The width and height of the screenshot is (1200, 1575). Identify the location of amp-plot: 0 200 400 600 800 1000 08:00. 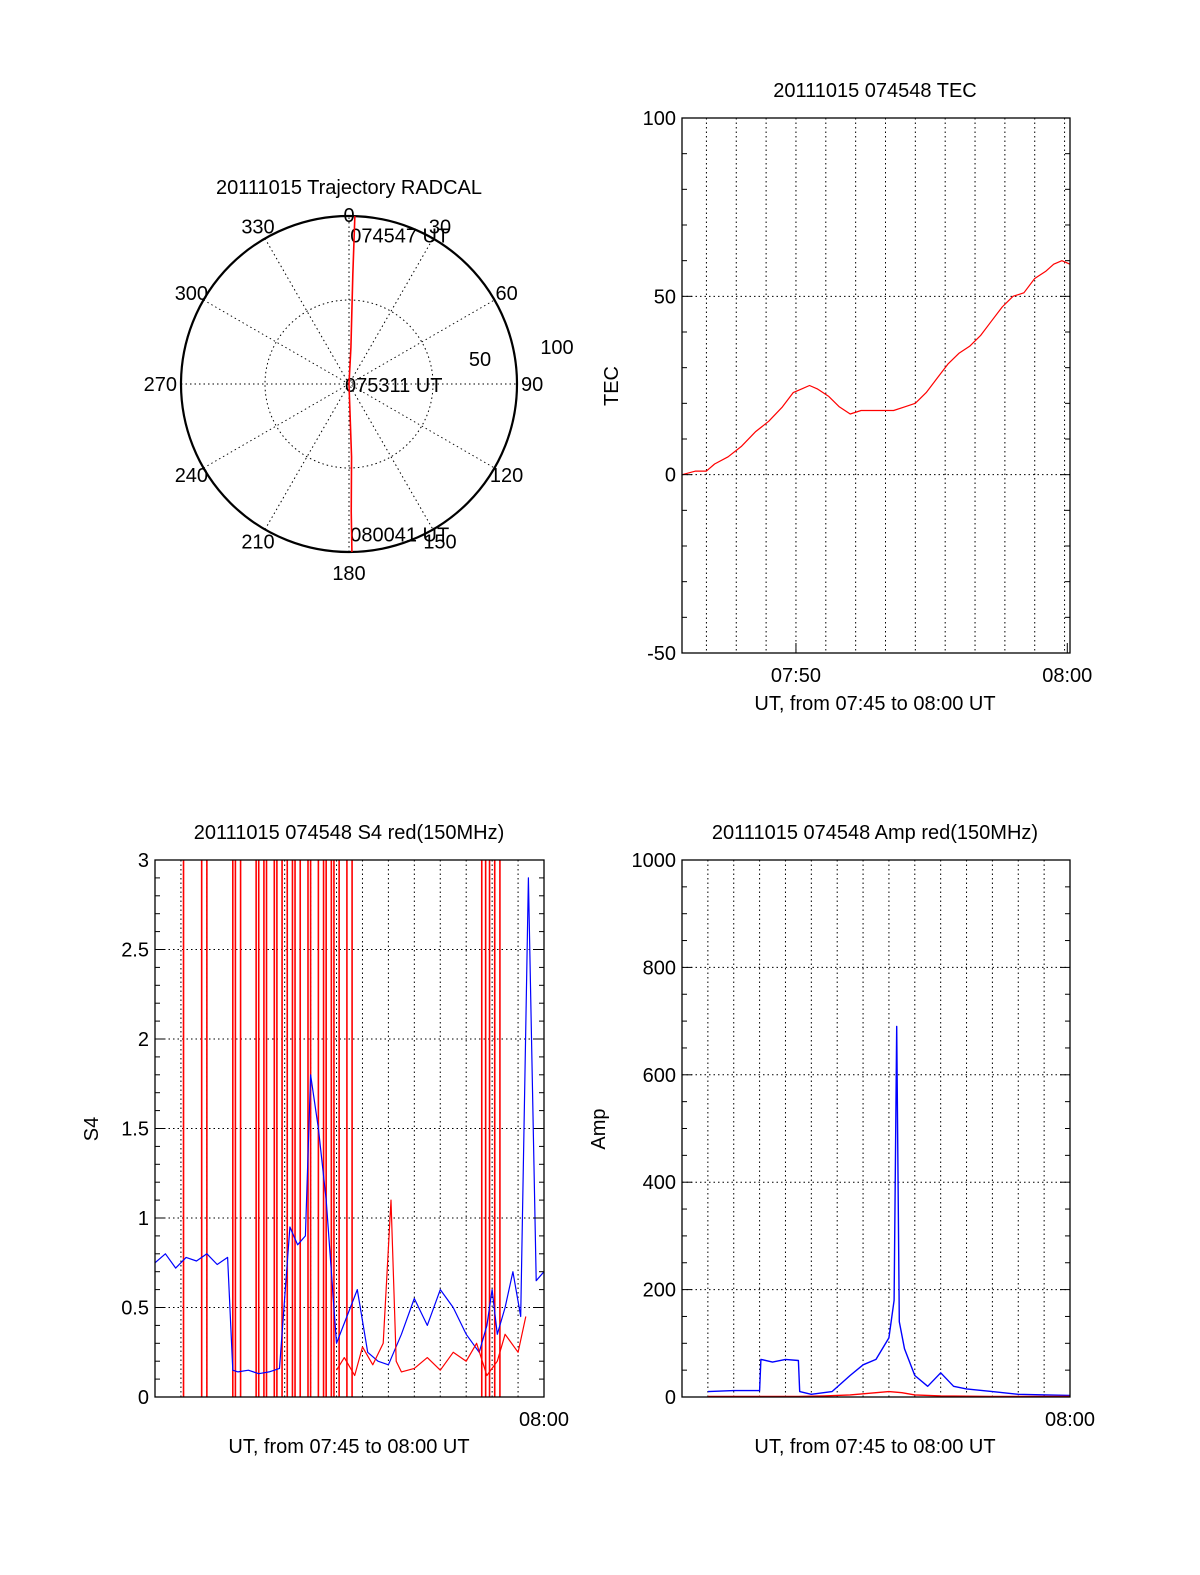
(864, 1140).